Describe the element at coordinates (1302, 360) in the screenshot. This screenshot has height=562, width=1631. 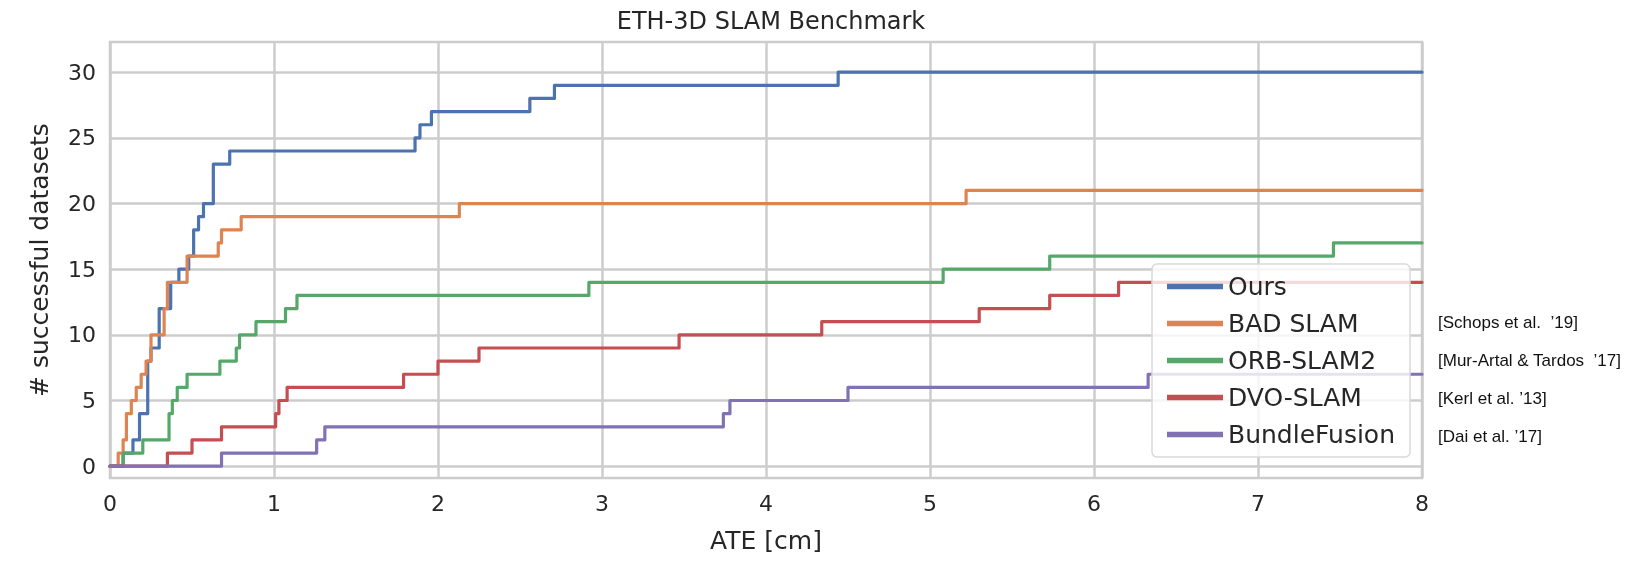
I see `legend-label: ORB-SLAM2` at that location.